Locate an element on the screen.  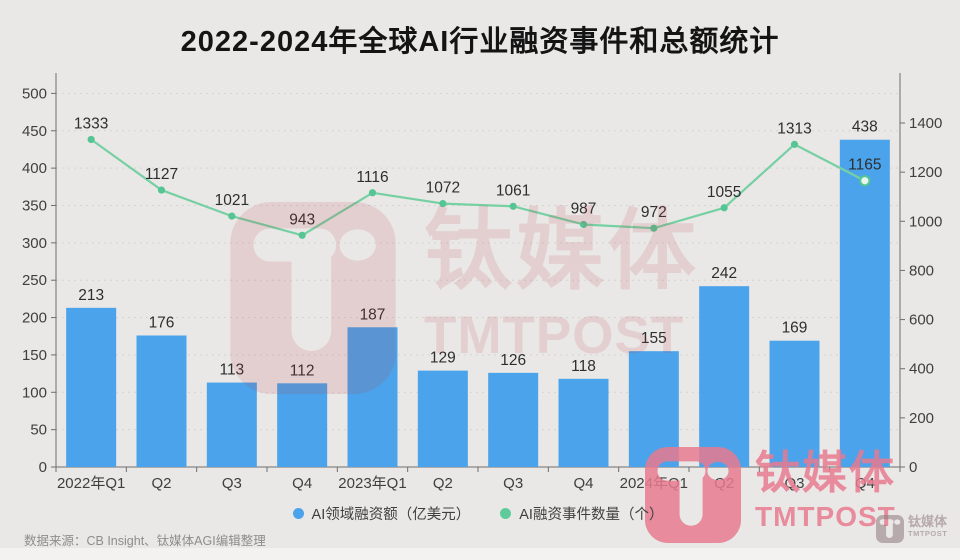
card-bottom-edge is located at coordinates (480, 554).